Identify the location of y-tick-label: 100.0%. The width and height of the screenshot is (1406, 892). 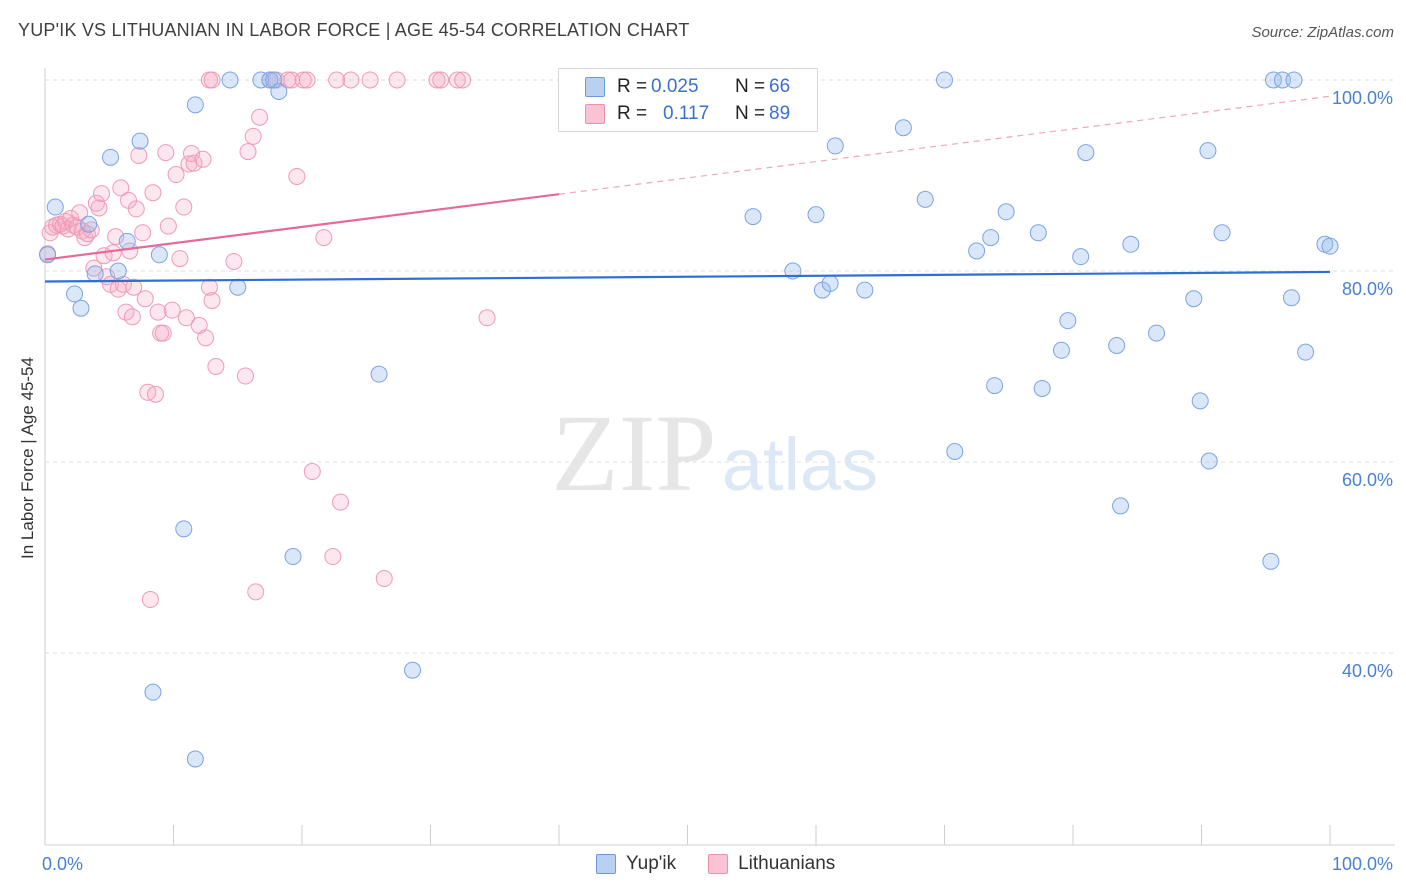
(1362, 98).